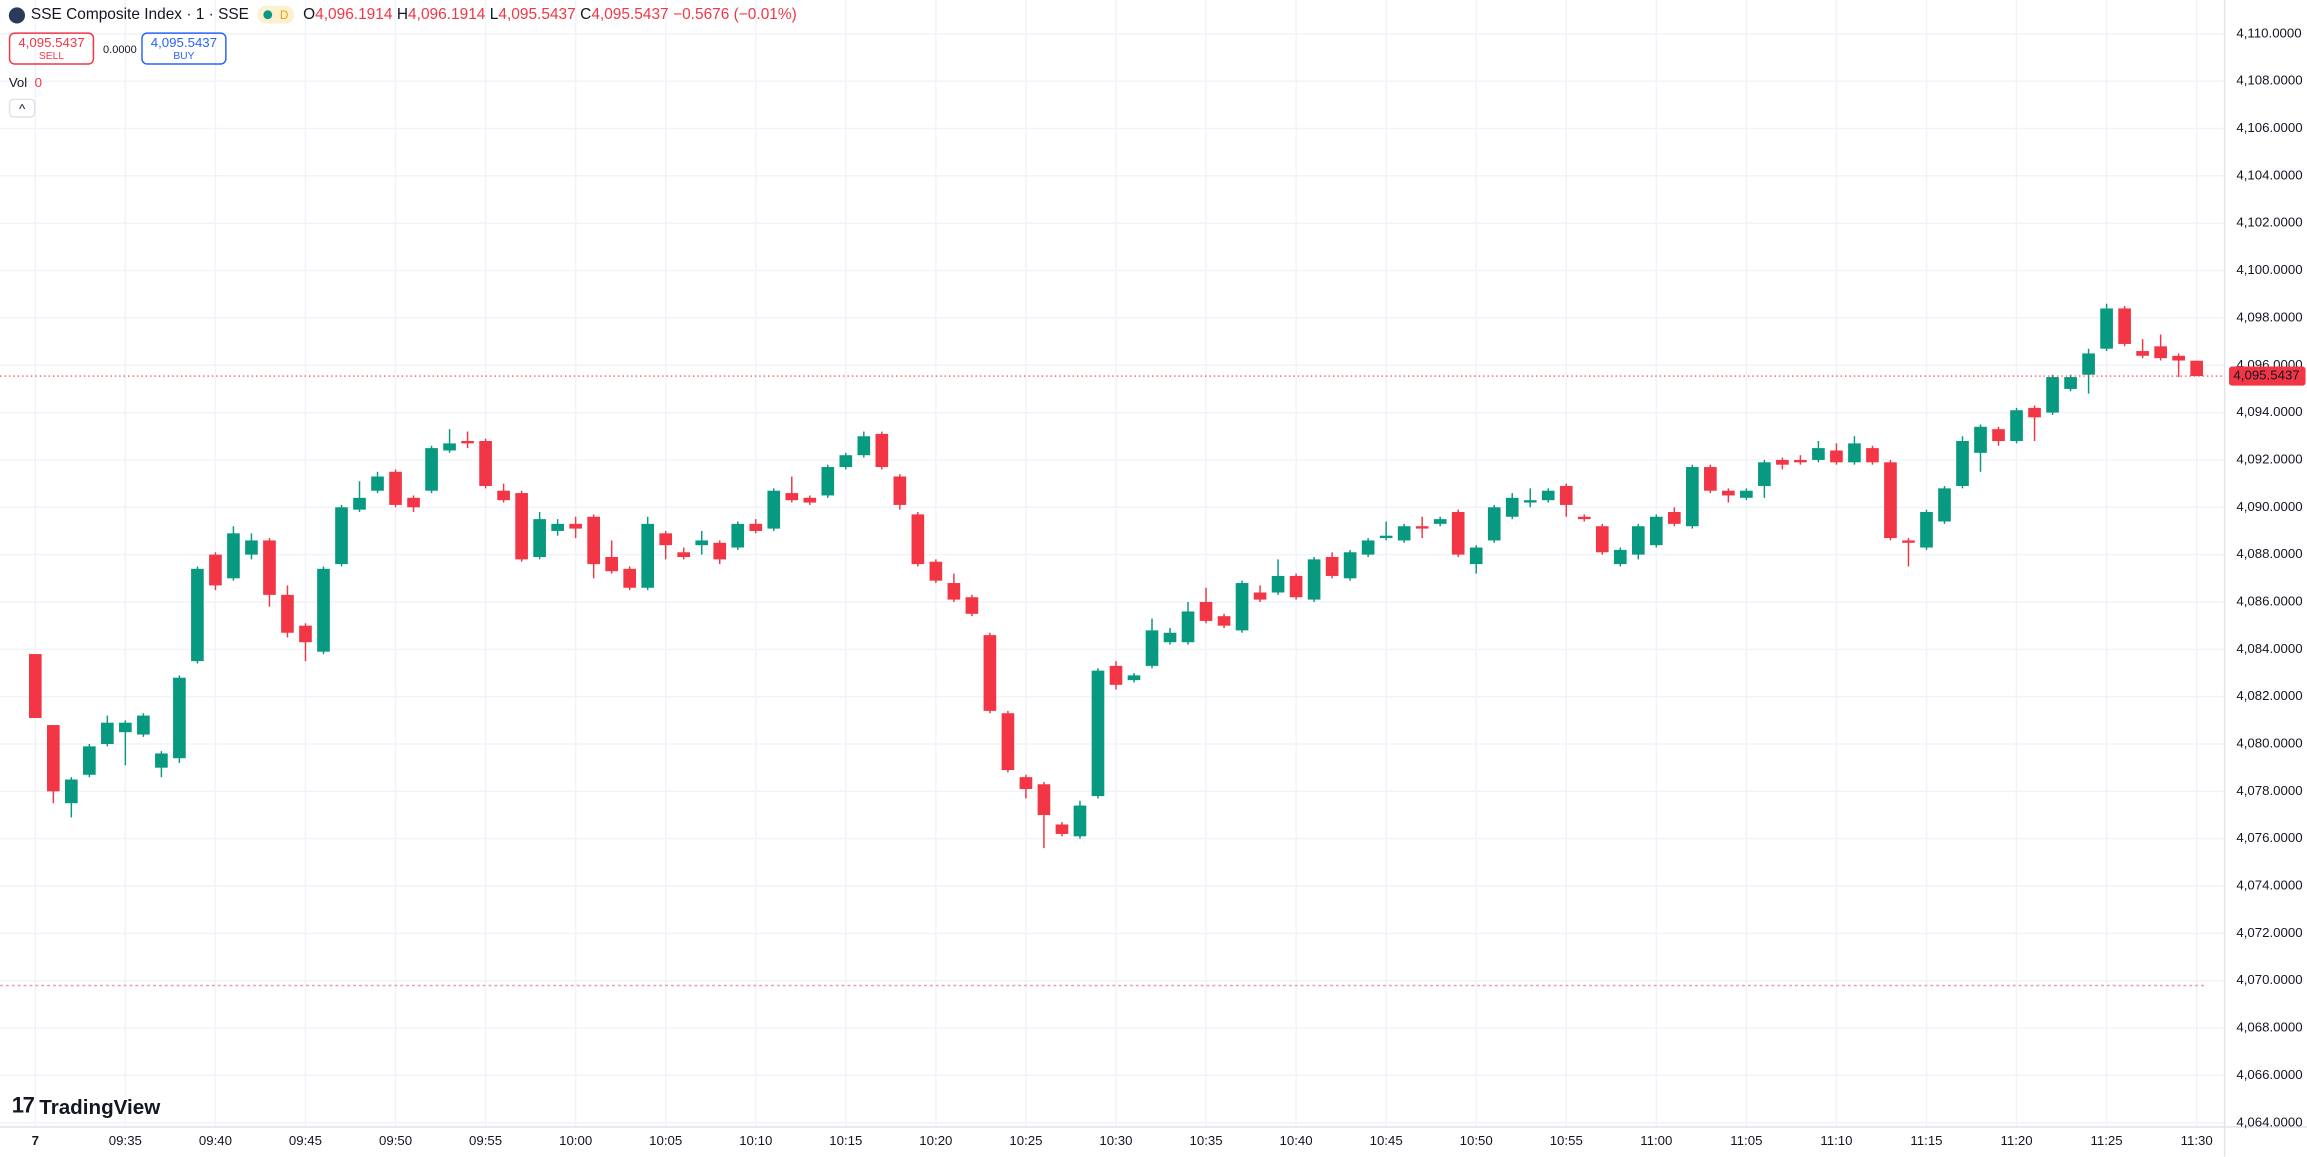  I want to click on y-tick-label: 4,088.0000, so click(2269, 553).